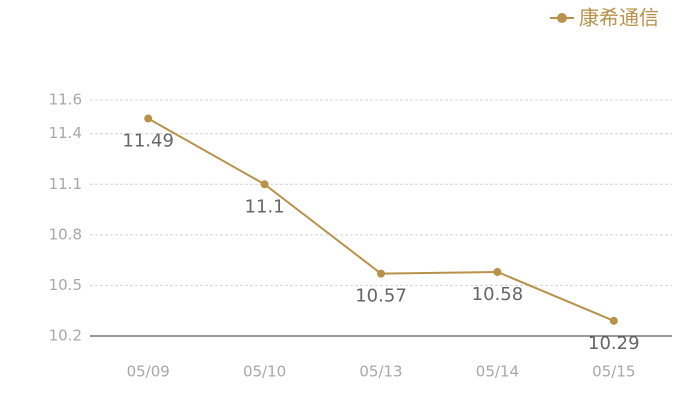 The width and height of the screenshot is (700, 400). I want to click on x-tick-label: 05/09, so click(148, 372).